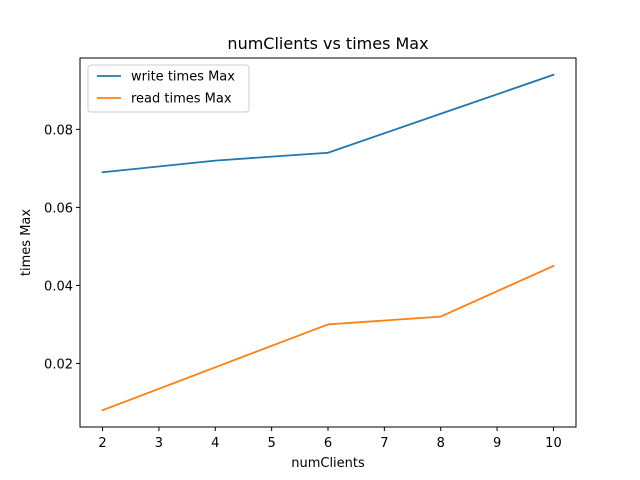 The width and height of the screenshot is (640, 480). I want to click on y-tick-label: 0.06, so click(58, 208).